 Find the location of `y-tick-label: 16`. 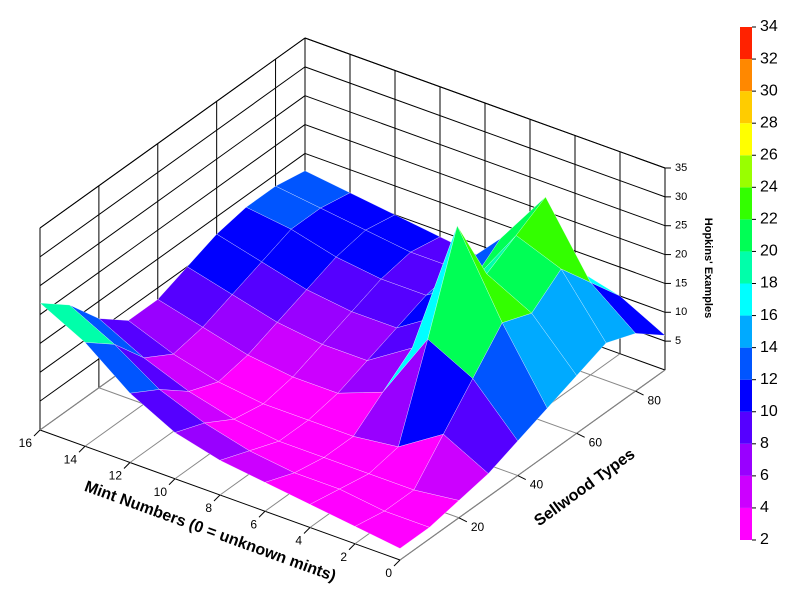

y-tick-label: 16 is located at coordinates (26, 443).